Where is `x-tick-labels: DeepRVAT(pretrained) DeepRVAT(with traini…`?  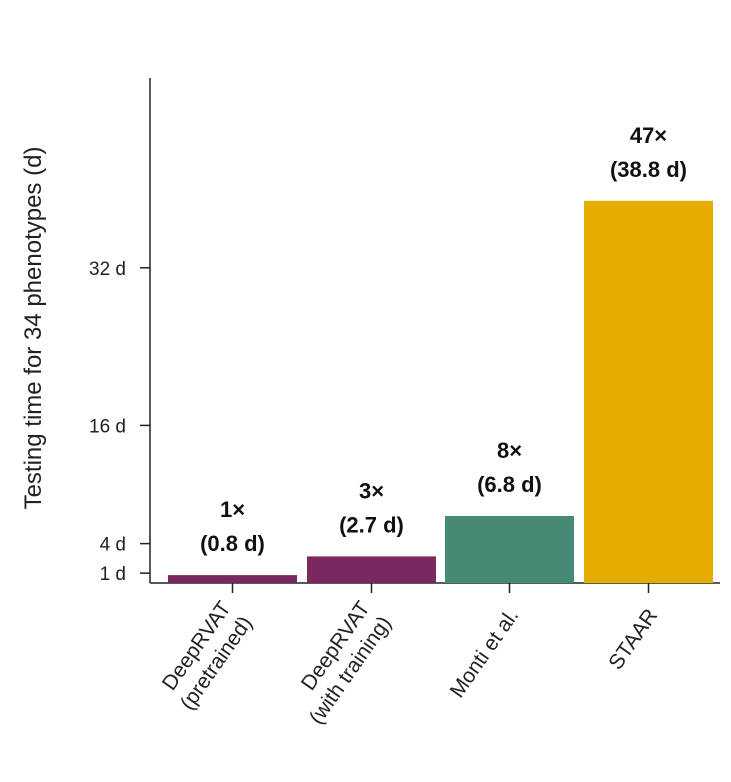
x-tick-labels: DeepRVAT(pretrained) DeepRVAT(with traini… is located at coordinates (410, 656).